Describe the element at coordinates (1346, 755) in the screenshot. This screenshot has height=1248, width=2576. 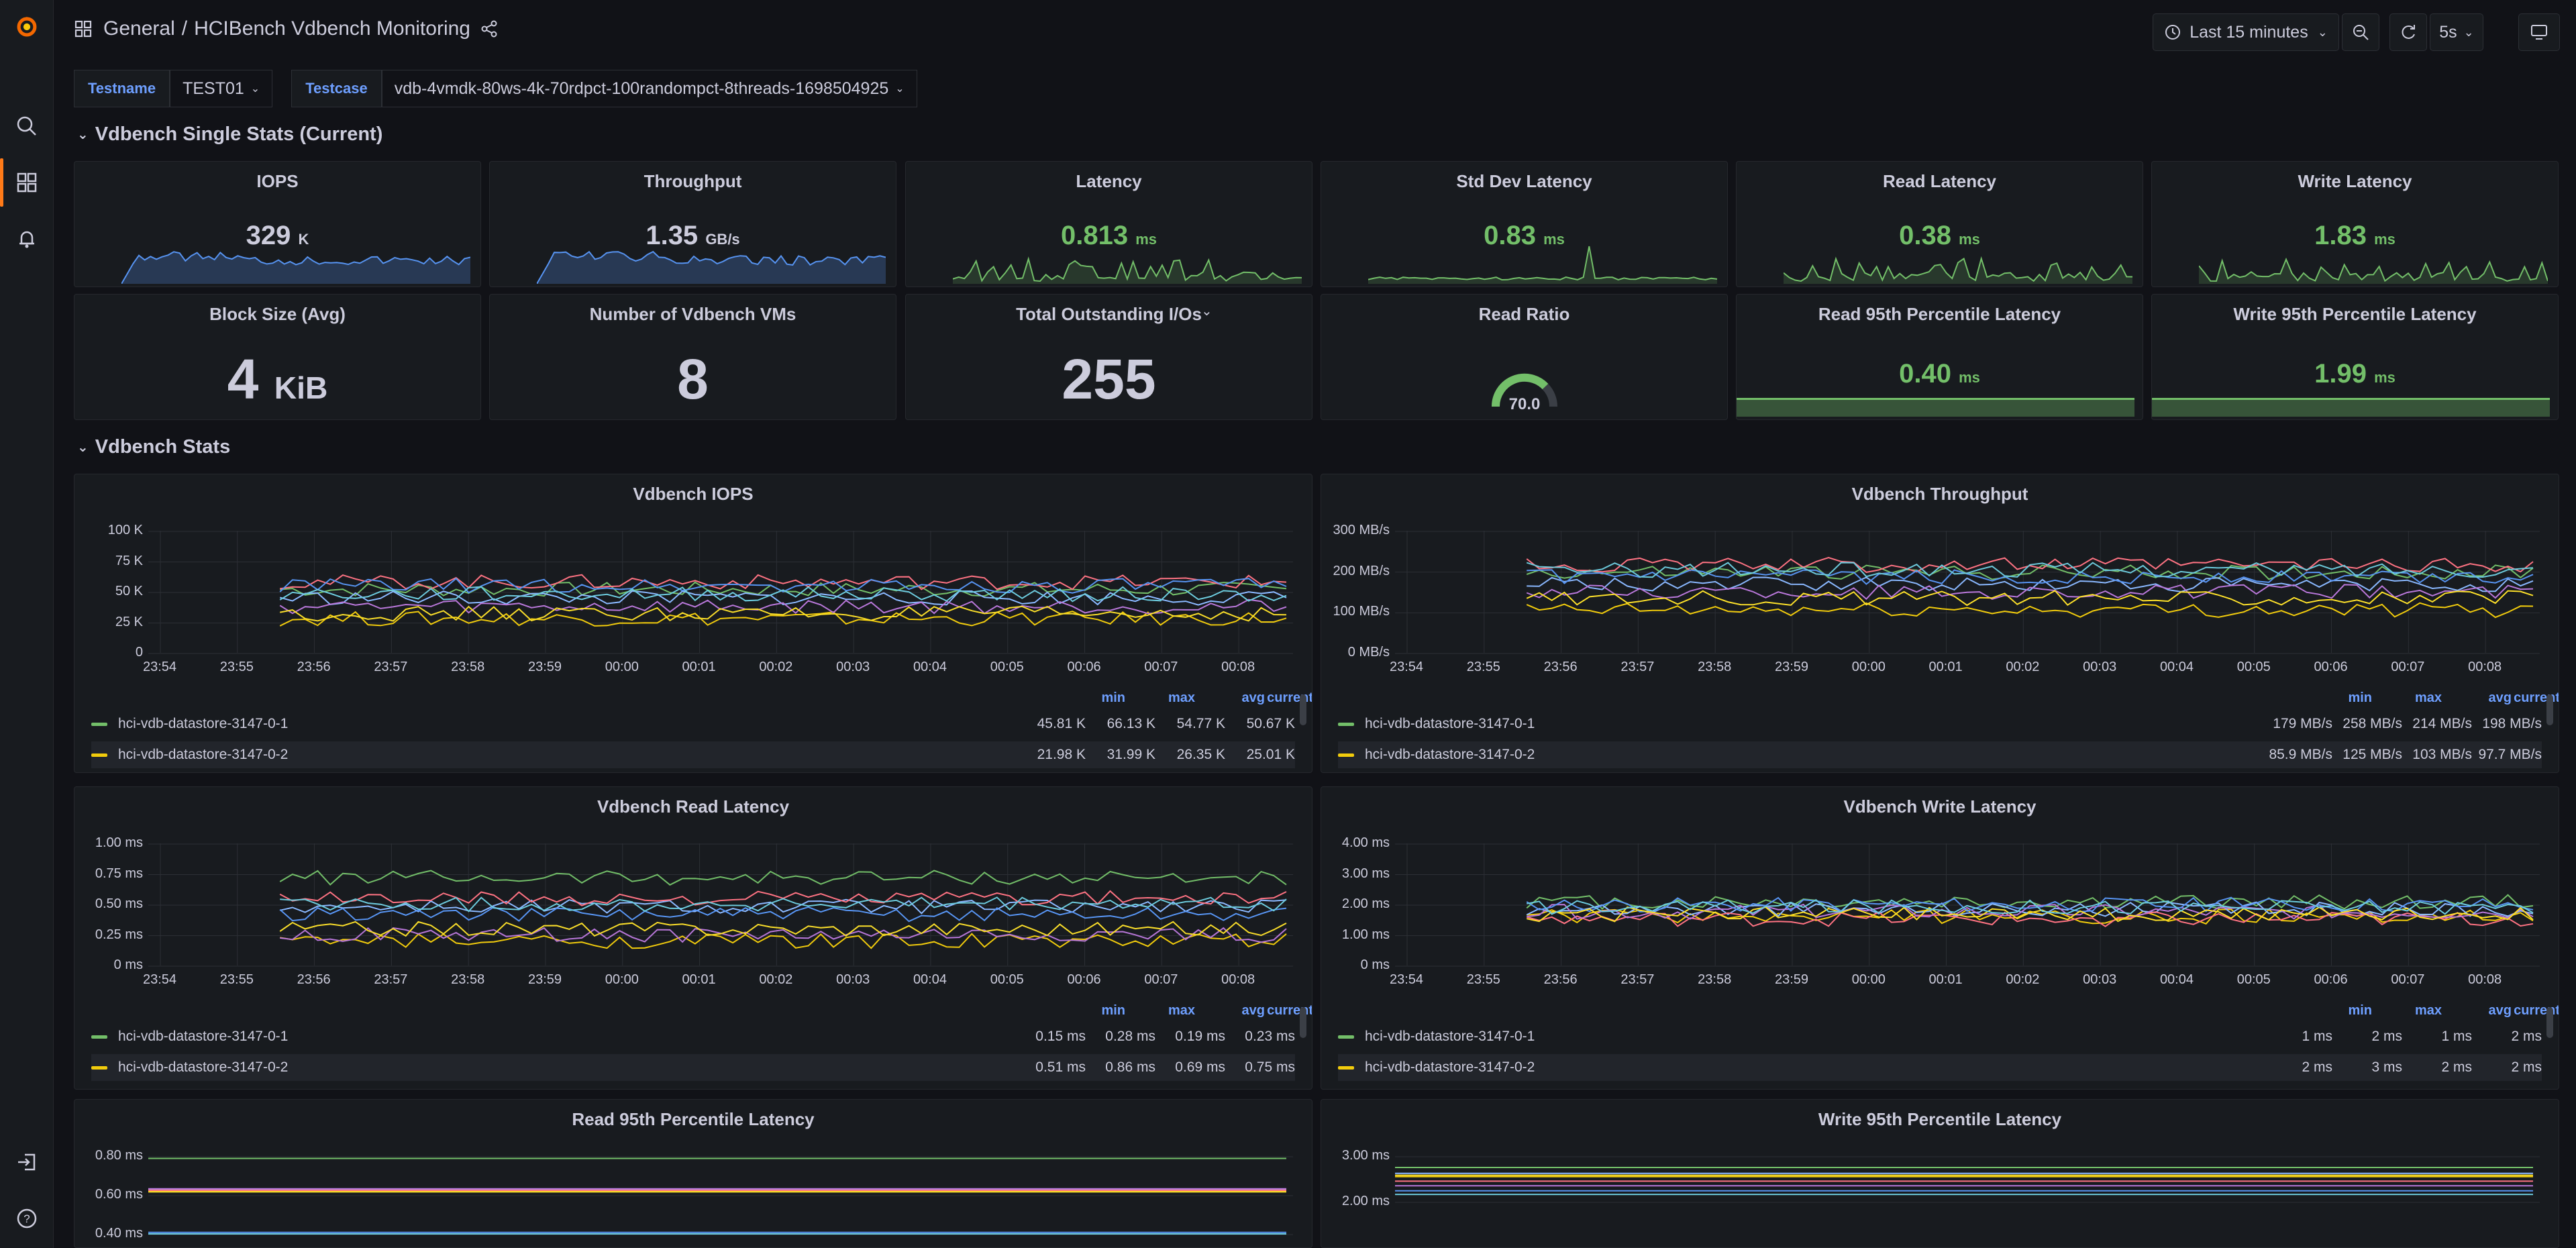
I see `legend-swatch` at that location.